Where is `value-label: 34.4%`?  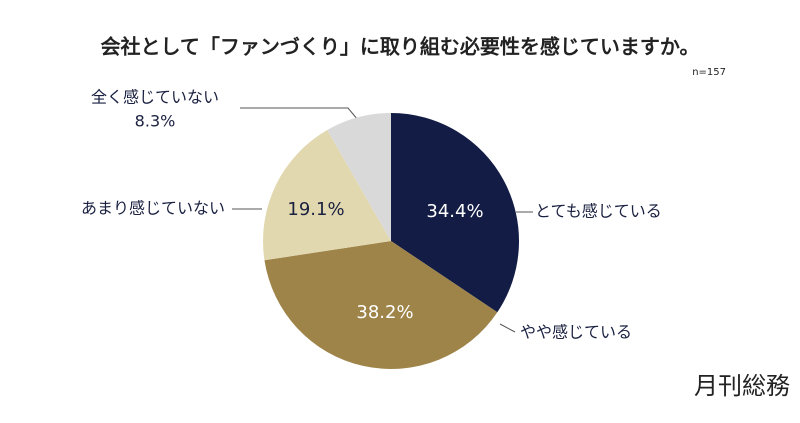
value-label: 34.4% is located at coordinates (454, 211).